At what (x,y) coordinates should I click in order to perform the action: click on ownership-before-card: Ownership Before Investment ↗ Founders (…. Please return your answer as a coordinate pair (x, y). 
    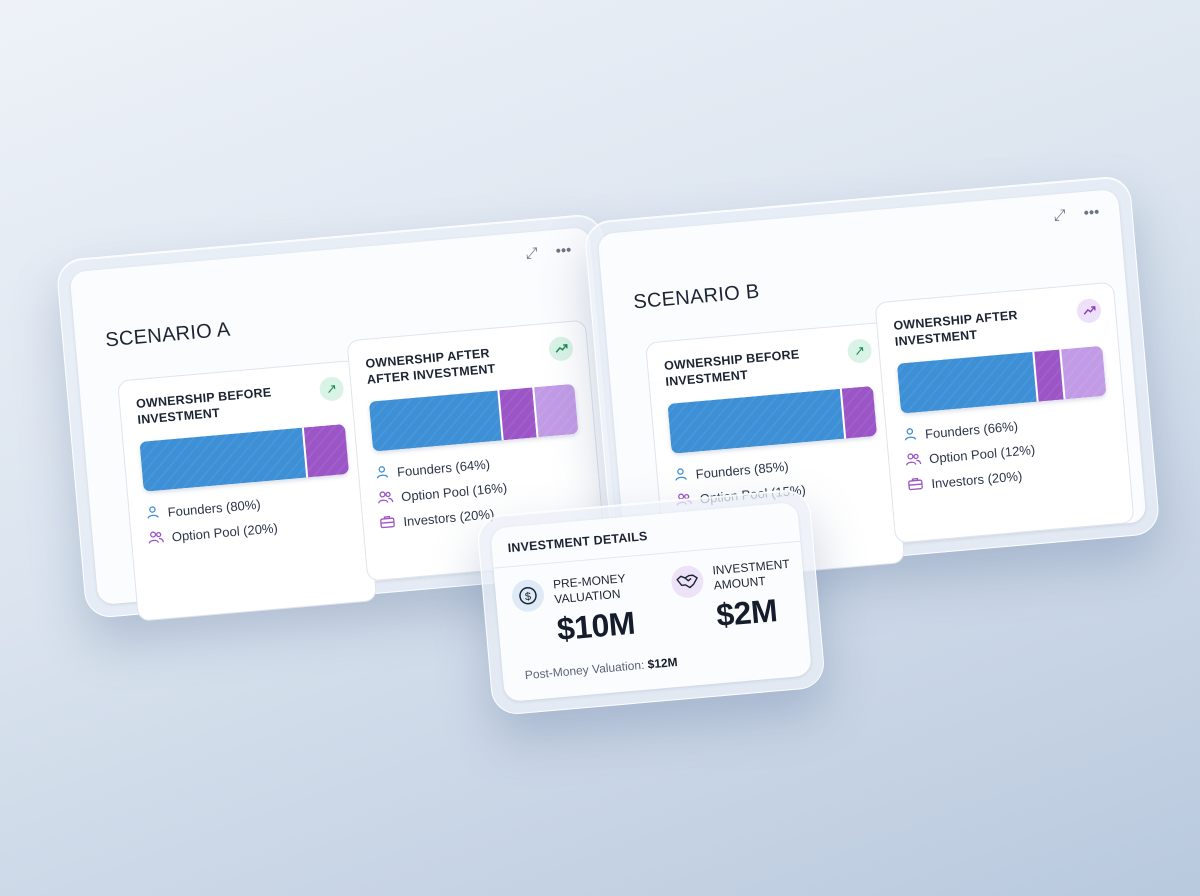
    Looking at the image, I should click on (247, 490).